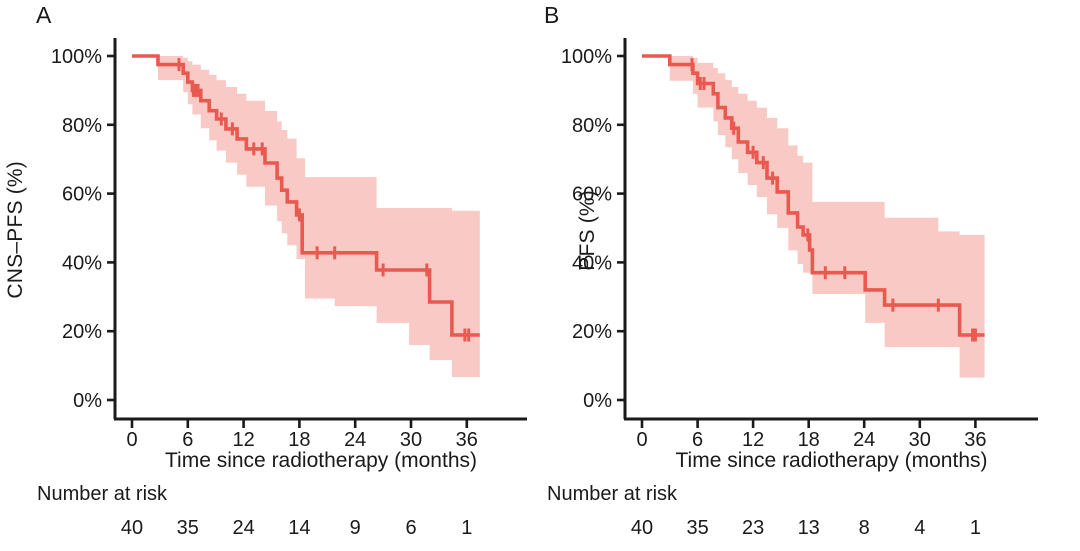 The height and width of the screenshot is (551, 1080). Describe the element at coordinates (552, 15) in the screenshot. I see `panel-b-letter: B` at that location.